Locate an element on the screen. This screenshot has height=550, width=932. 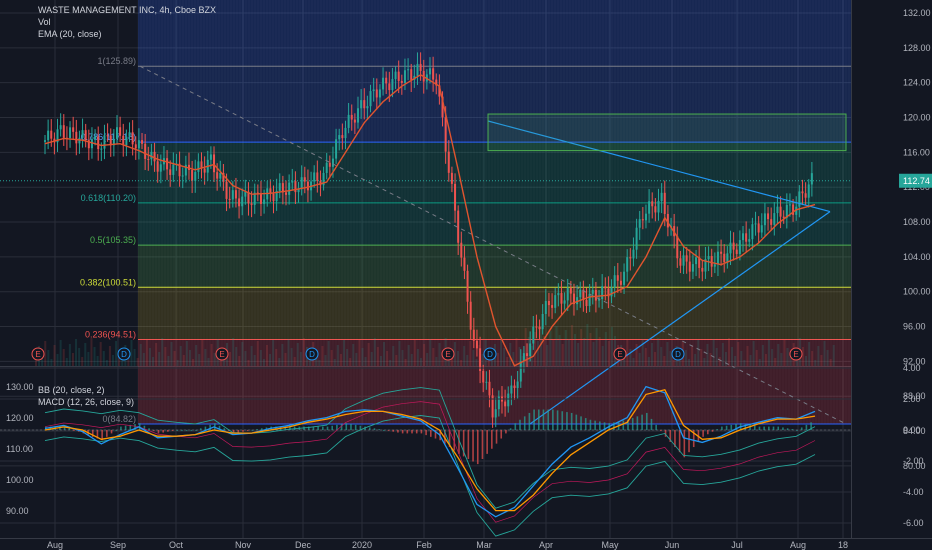
symbol-title: WASTE MANAGEMENT INC, 4h, Cboe BZX is located at coordinates (127, 10).